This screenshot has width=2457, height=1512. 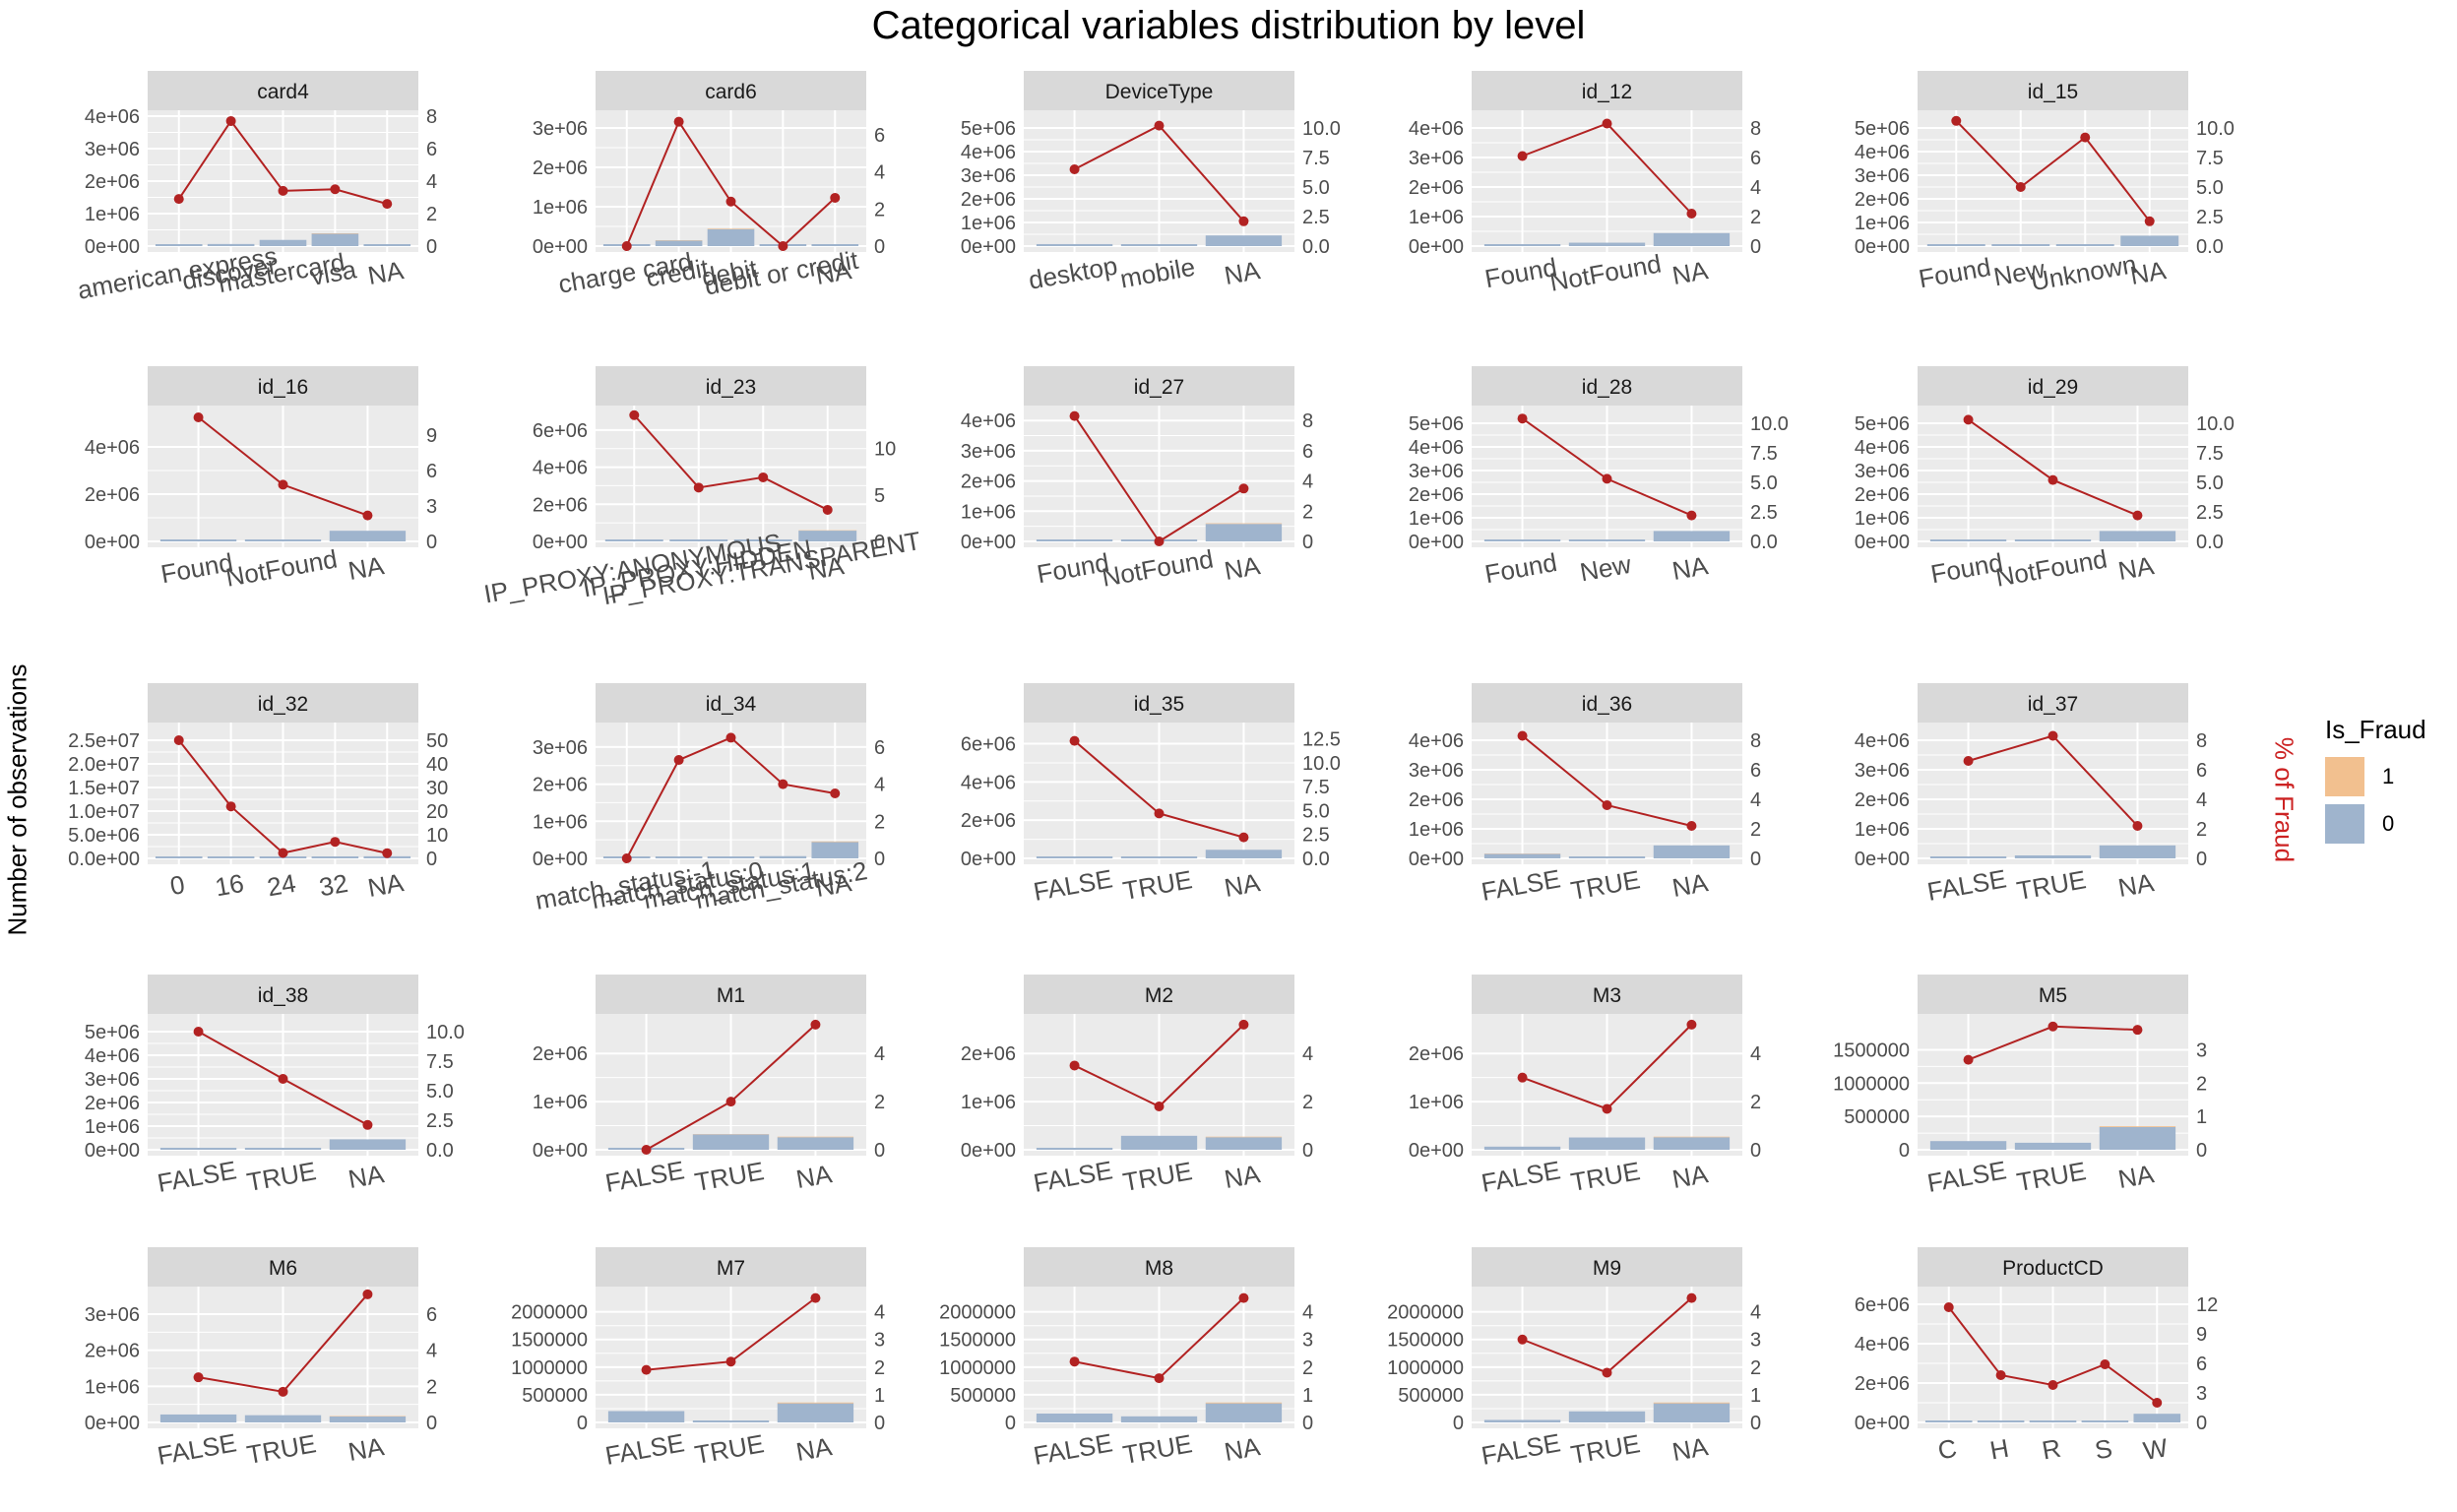 I want to click on legend-title: Is_Fraud, so click(x=2375, y=729).